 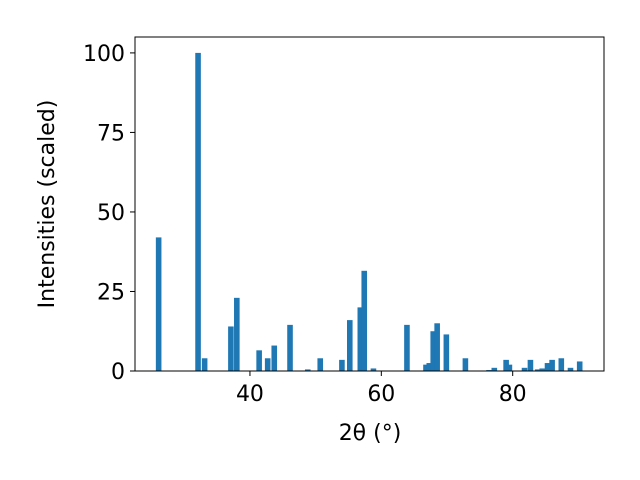 I want to click on x-tick-label: 60, so click(x=381, y=394).